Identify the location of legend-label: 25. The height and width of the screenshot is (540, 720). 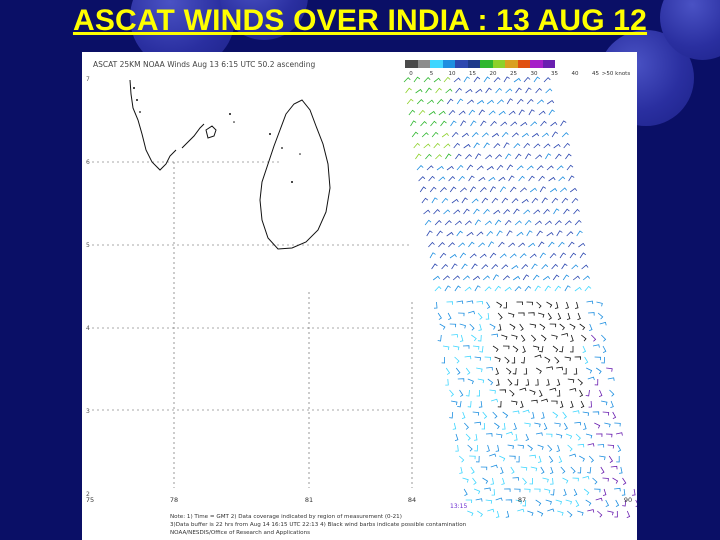
(513, 74).